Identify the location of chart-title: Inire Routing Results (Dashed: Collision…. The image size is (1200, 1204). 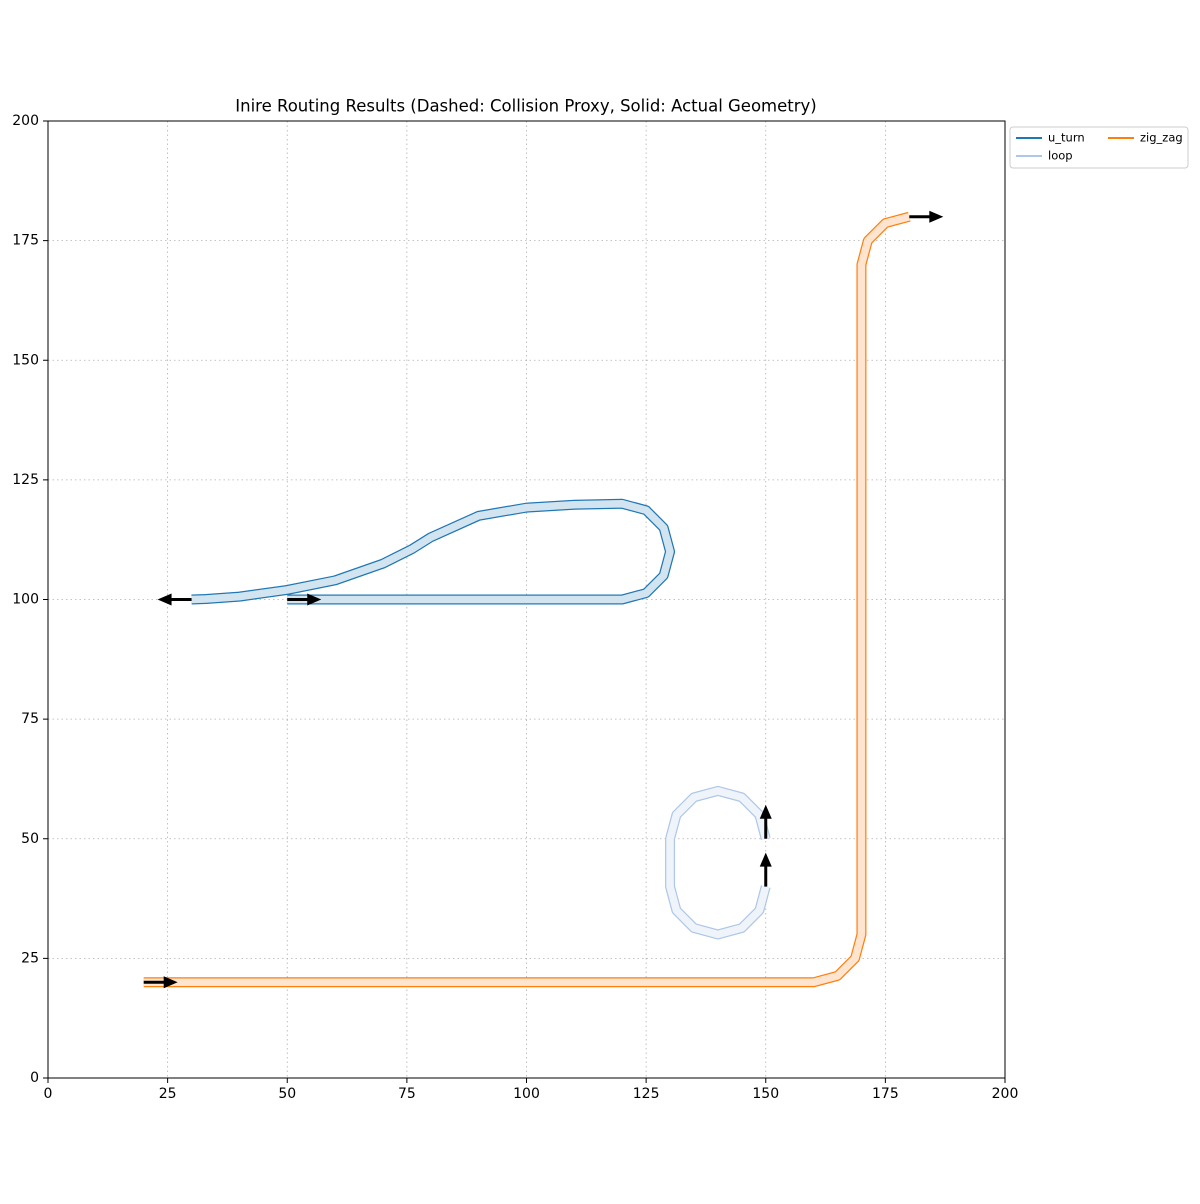
(526, 106).